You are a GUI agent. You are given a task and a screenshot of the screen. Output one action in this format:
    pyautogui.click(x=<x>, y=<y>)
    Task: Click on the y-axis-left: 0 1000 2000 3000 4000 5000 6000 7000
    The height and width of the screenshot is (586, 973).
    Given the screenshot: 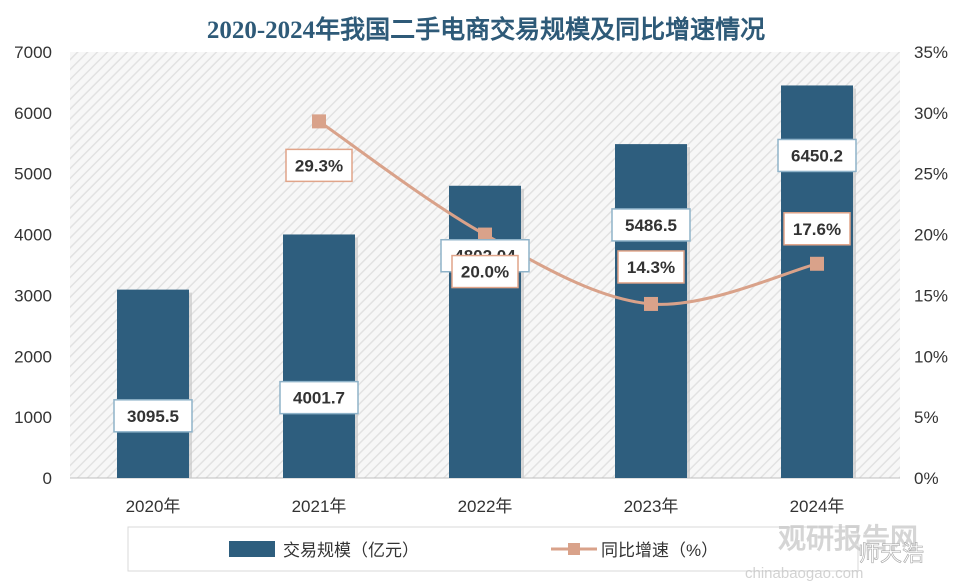 What is the action you would take?
    pyautogui.click(x=33, y=265)
    